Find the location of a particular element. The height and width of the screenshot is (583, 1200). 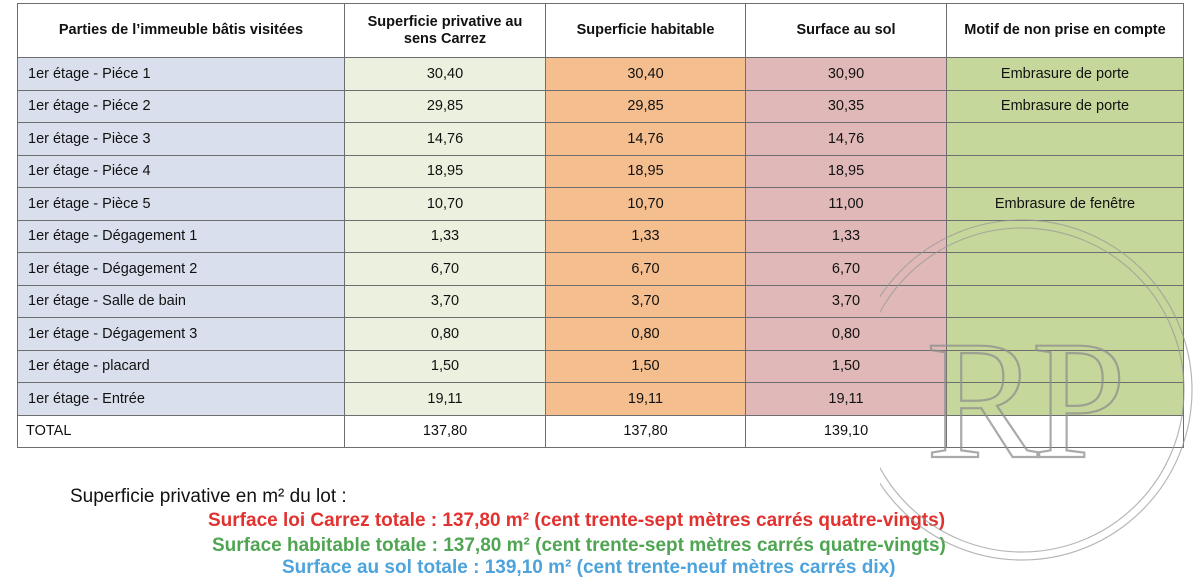

cell-habitable: 18,95 is located at coordinates (645, 171).